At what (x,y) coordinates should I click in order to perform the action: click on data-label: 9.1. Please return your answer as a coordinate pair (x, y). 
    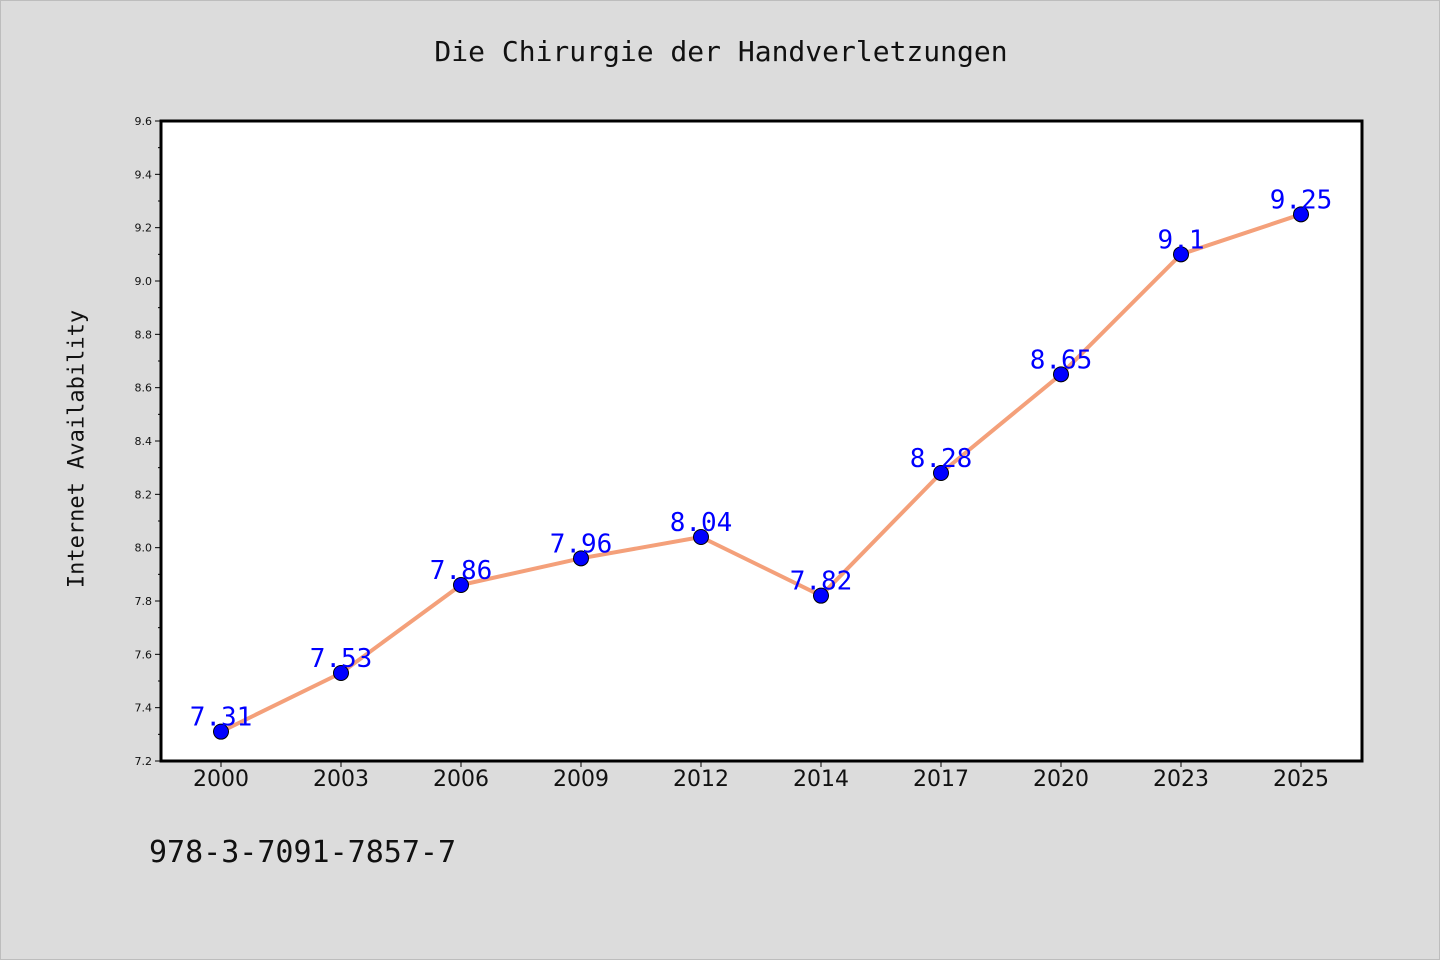
    Looking at the image, I should click on (1181, 240).